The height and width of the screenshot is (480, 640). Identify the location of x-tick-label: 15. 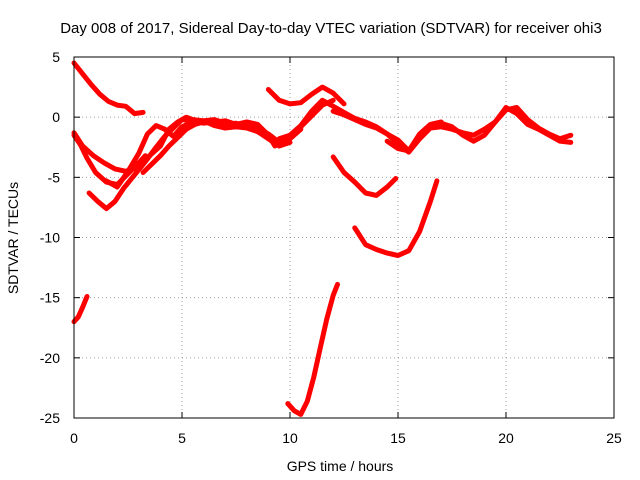
(398, 438).